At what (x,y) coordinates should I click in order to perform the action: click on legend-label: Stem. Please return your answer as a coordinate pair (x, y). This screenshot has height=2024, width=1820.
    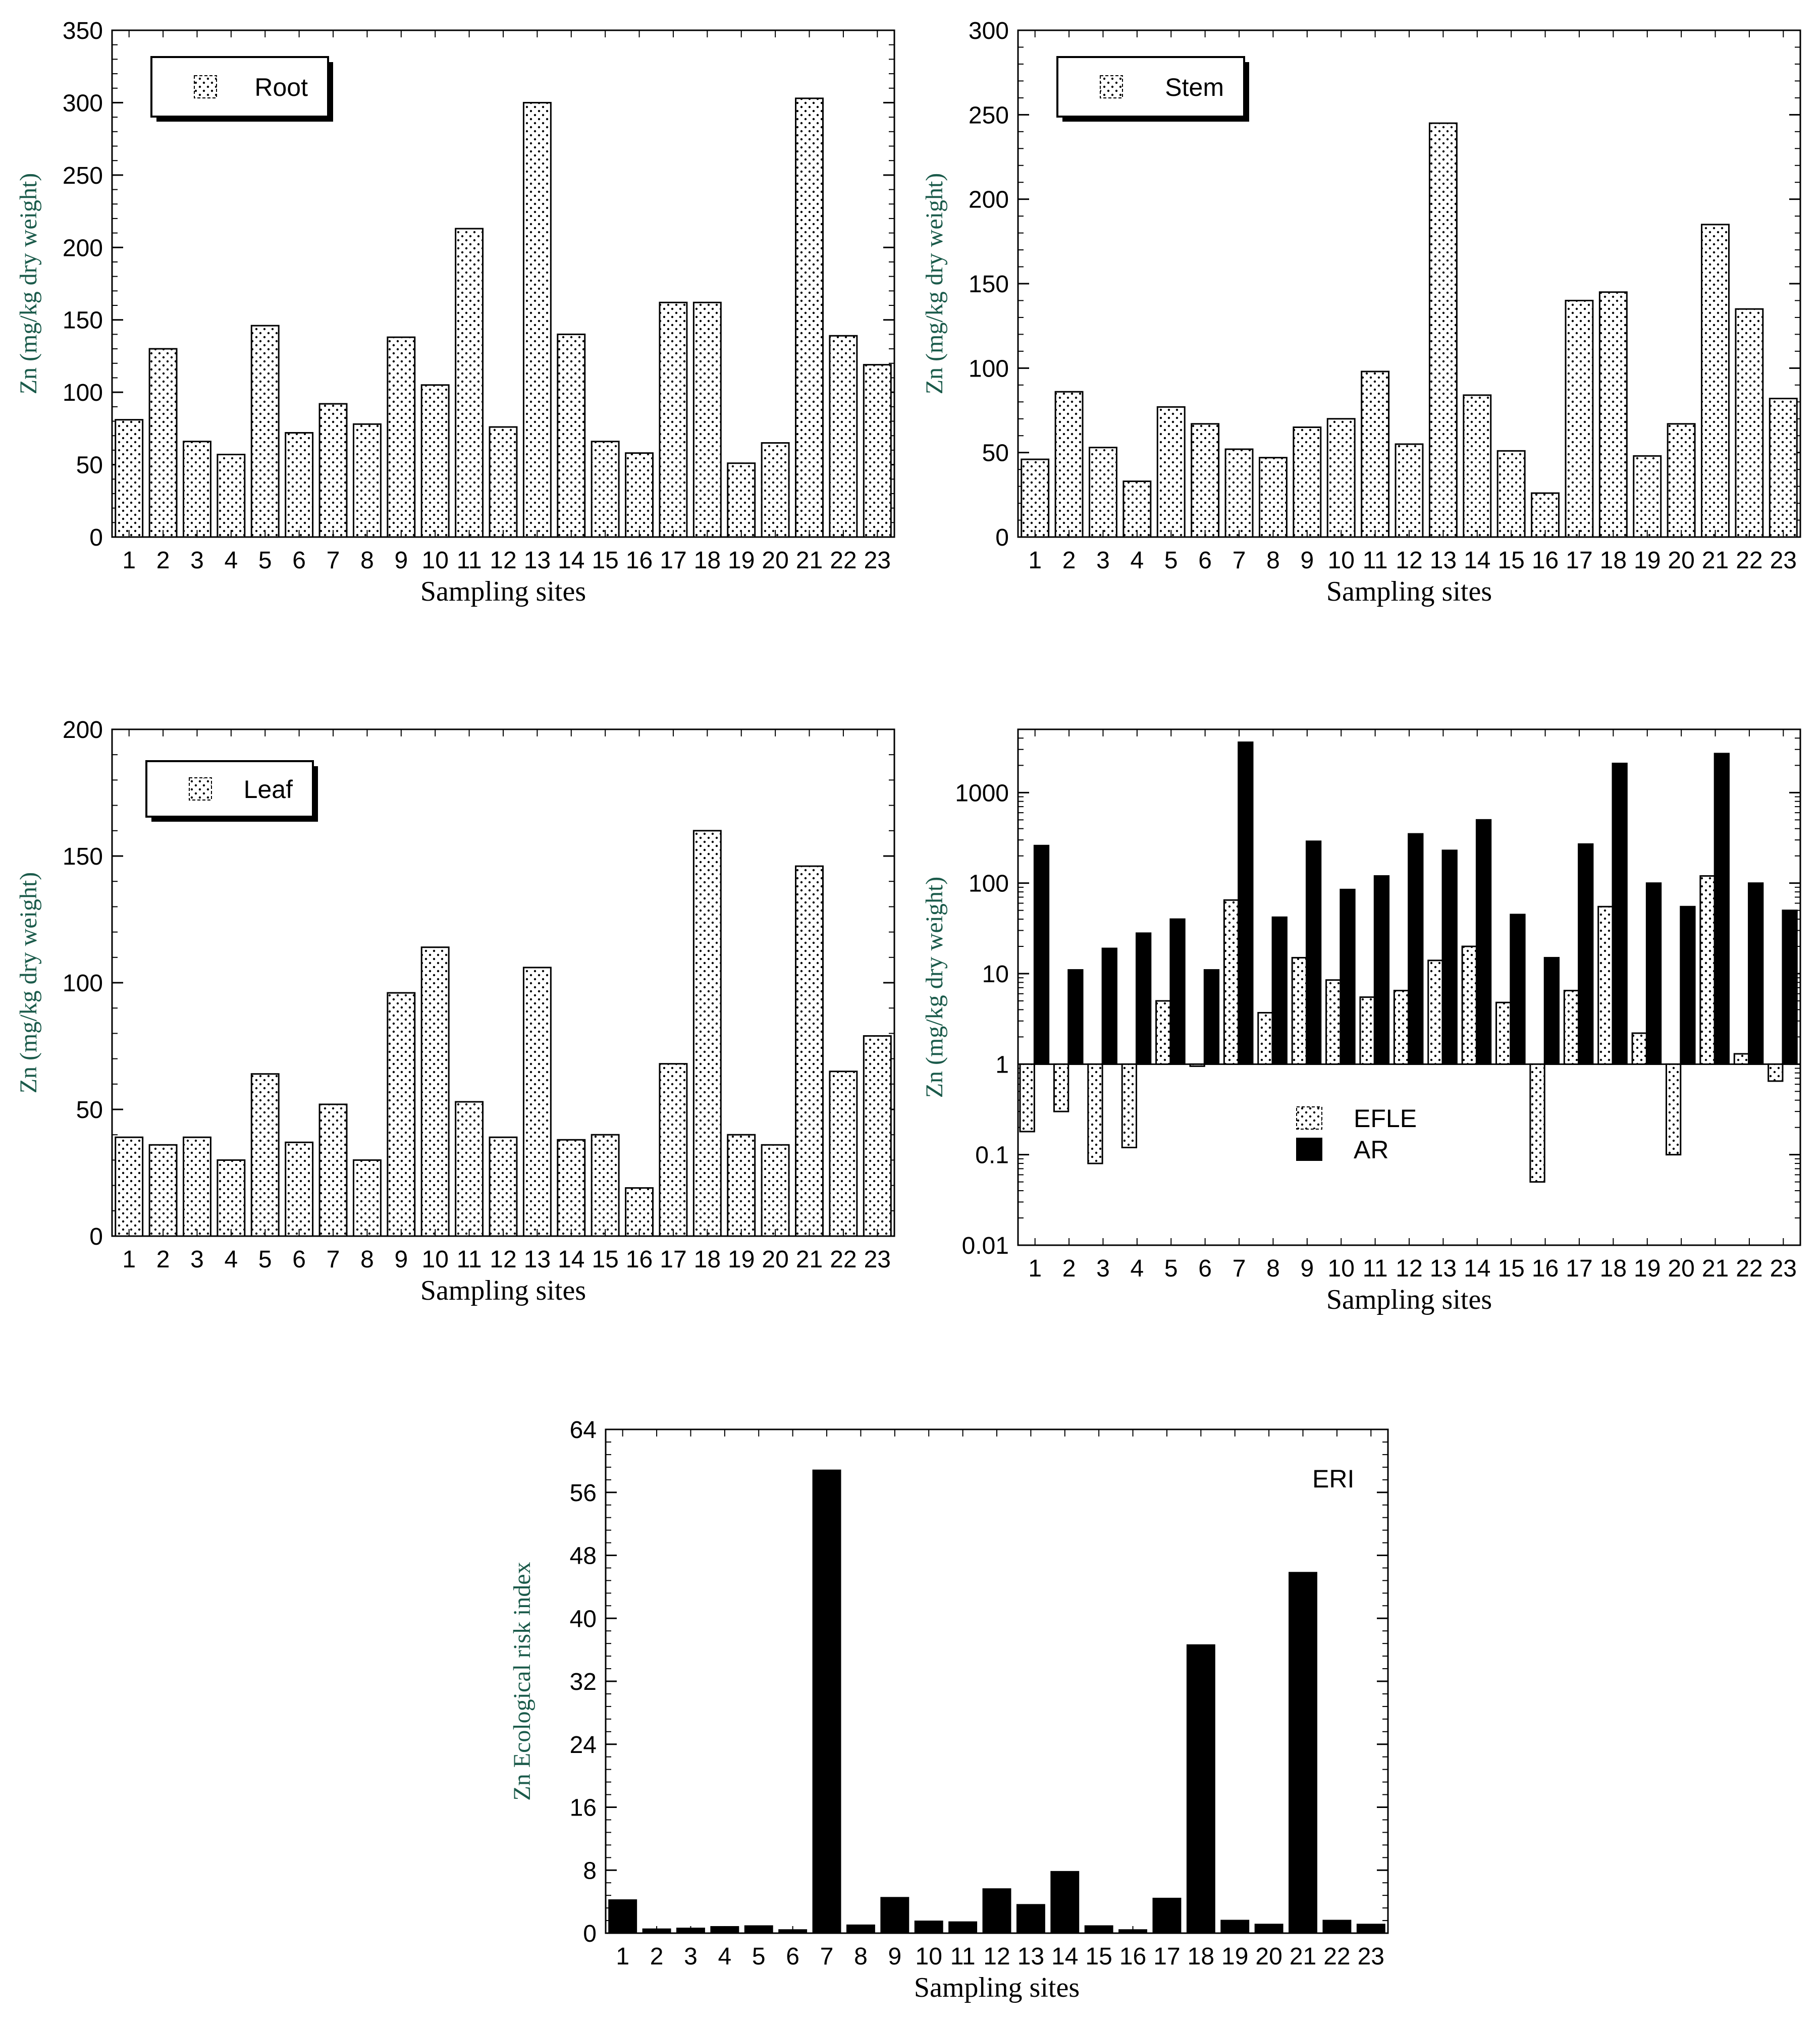
    Looking at the image, I should click on (1194, 87).